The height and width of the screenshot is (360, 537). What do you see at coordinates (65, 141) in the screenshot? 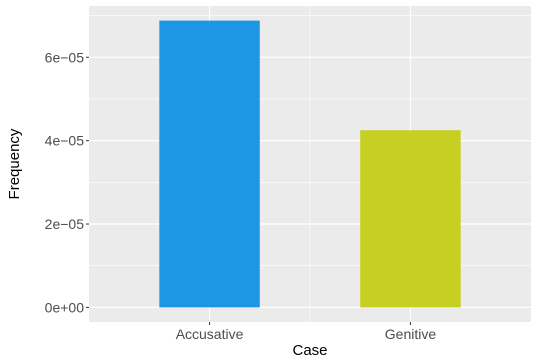
I see `y-tick-label: 4e−05` at bounding box center [65, 141].